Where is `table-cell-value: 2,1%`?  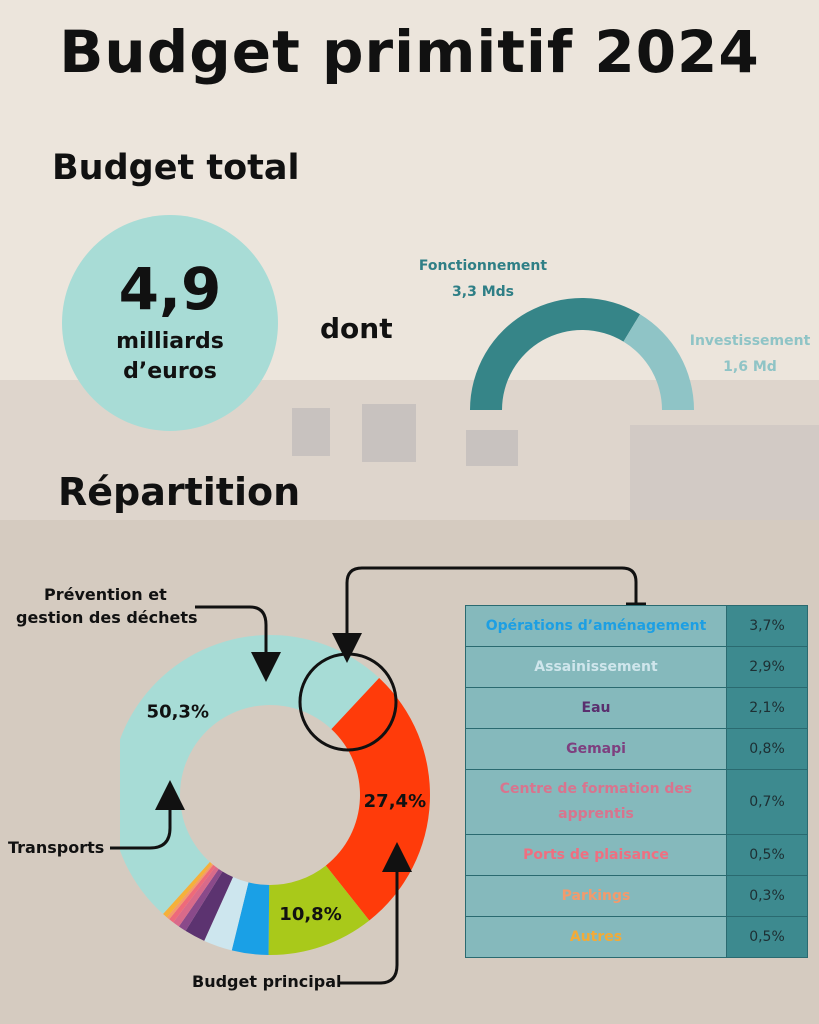 table-cell-value: 2,1% is located at coordinates (767, 708).